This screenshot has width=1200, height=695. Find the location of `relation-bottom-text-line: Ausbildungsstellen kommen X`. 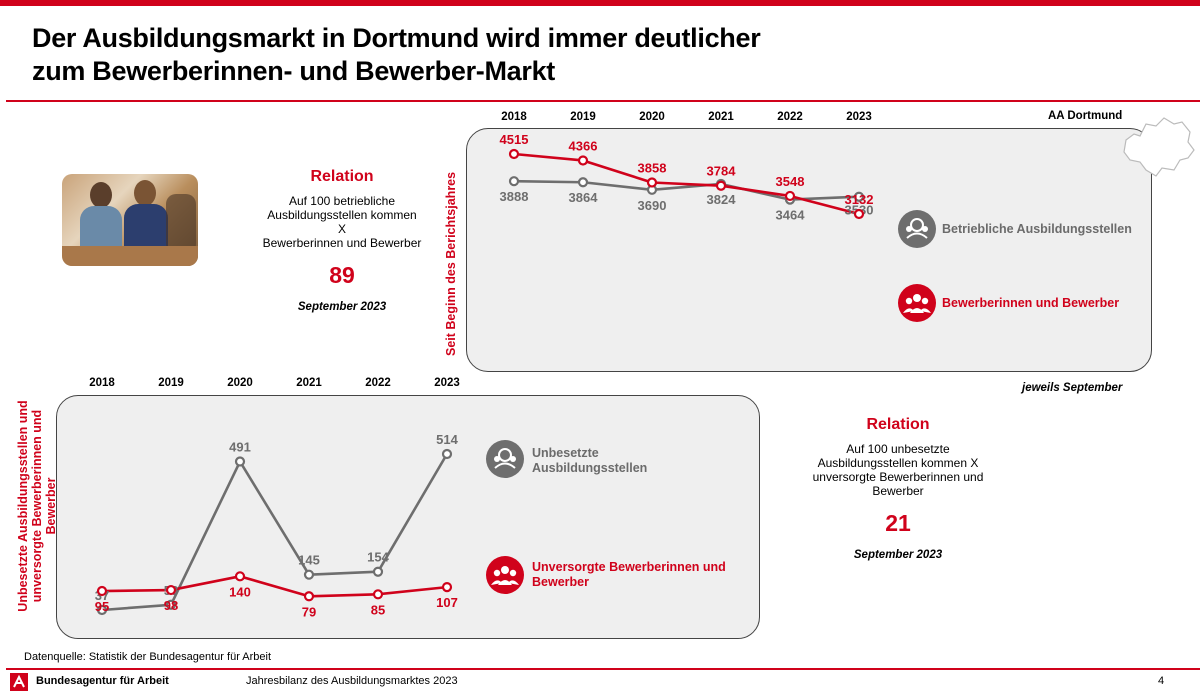

relation-bottom-text-line: Ausbildungsstellen kommen X is located at coordinates (898, 463).